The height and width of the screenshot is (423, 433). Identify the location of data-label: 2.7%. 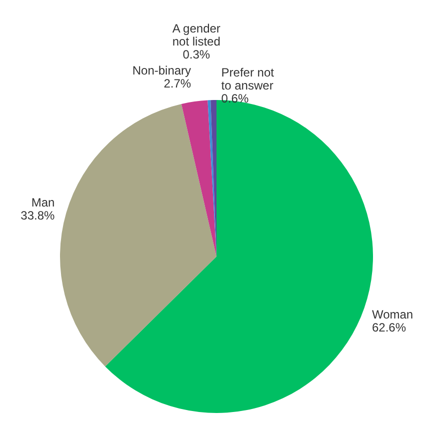
(178, 83).